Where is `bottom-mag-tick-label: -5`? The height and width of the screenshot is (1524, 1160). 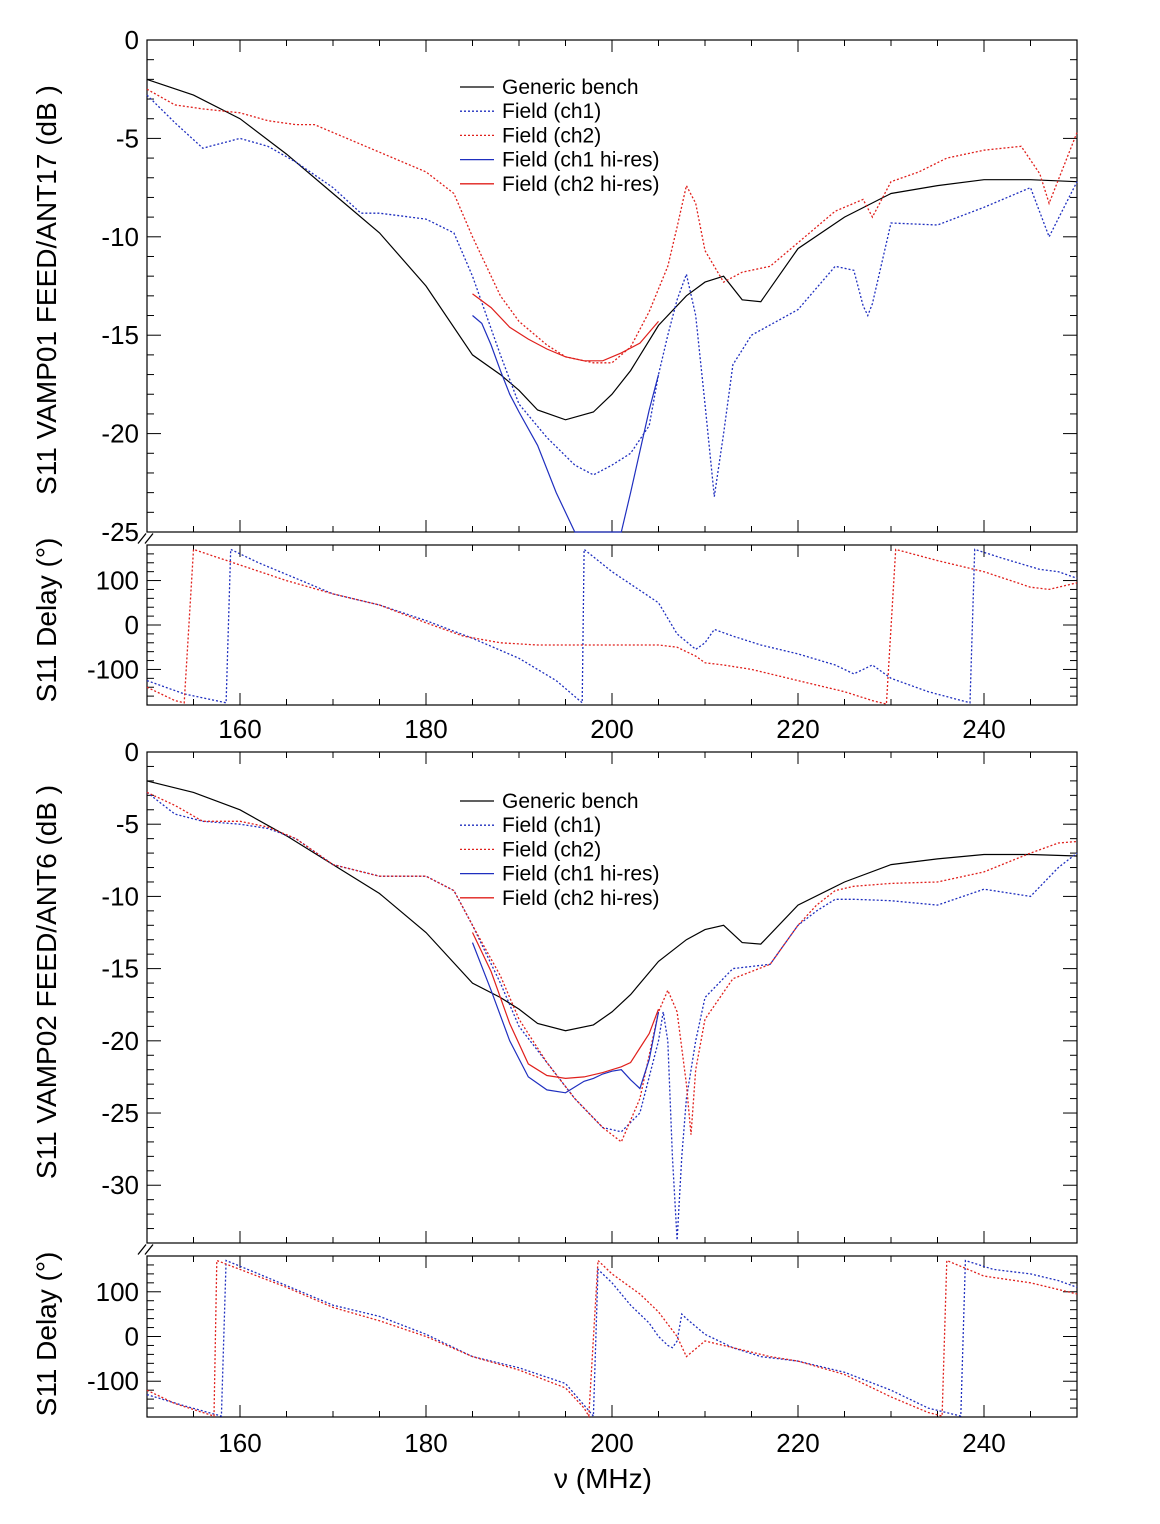 bottom-mag-tick-label: -5 is located at coordinates (127, 824).